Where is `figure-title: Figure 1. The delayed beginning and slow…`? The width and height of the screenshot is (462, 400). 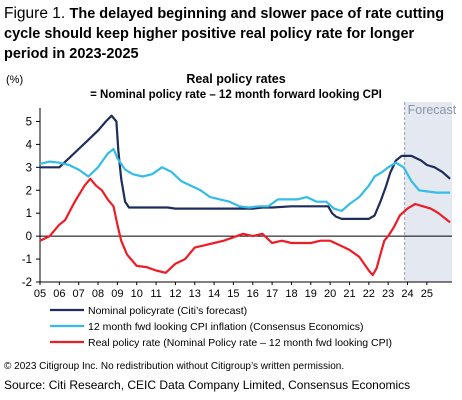 figure-title: Figure 1. The delayed beginning and slow… is located at coordinates (230, 34).